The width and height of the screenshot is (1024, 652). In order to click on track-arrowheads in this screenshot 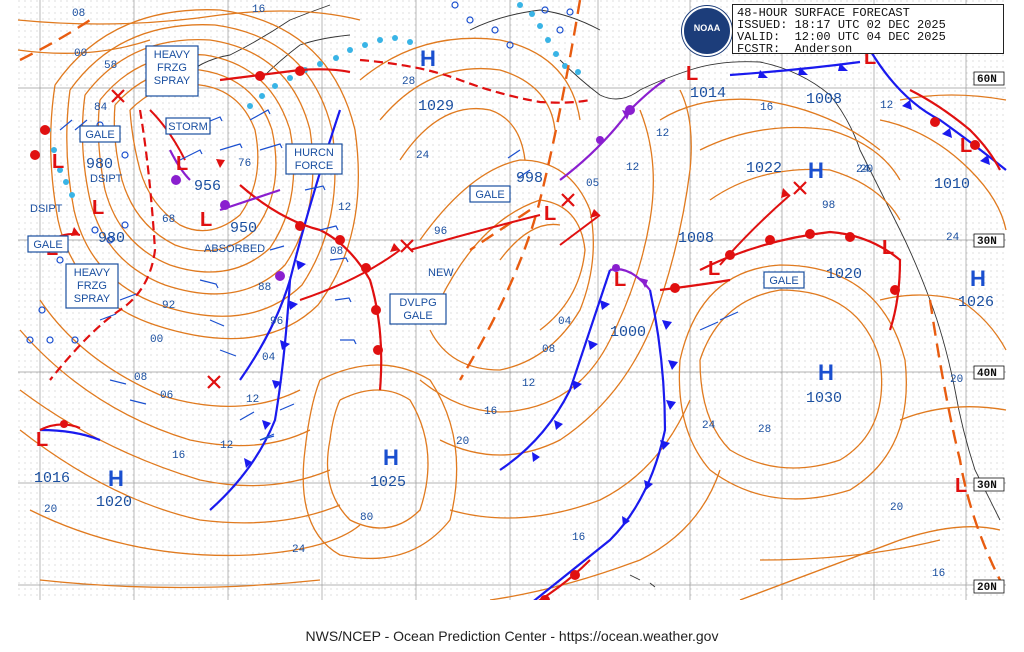, I will do `click(430, 205)`.